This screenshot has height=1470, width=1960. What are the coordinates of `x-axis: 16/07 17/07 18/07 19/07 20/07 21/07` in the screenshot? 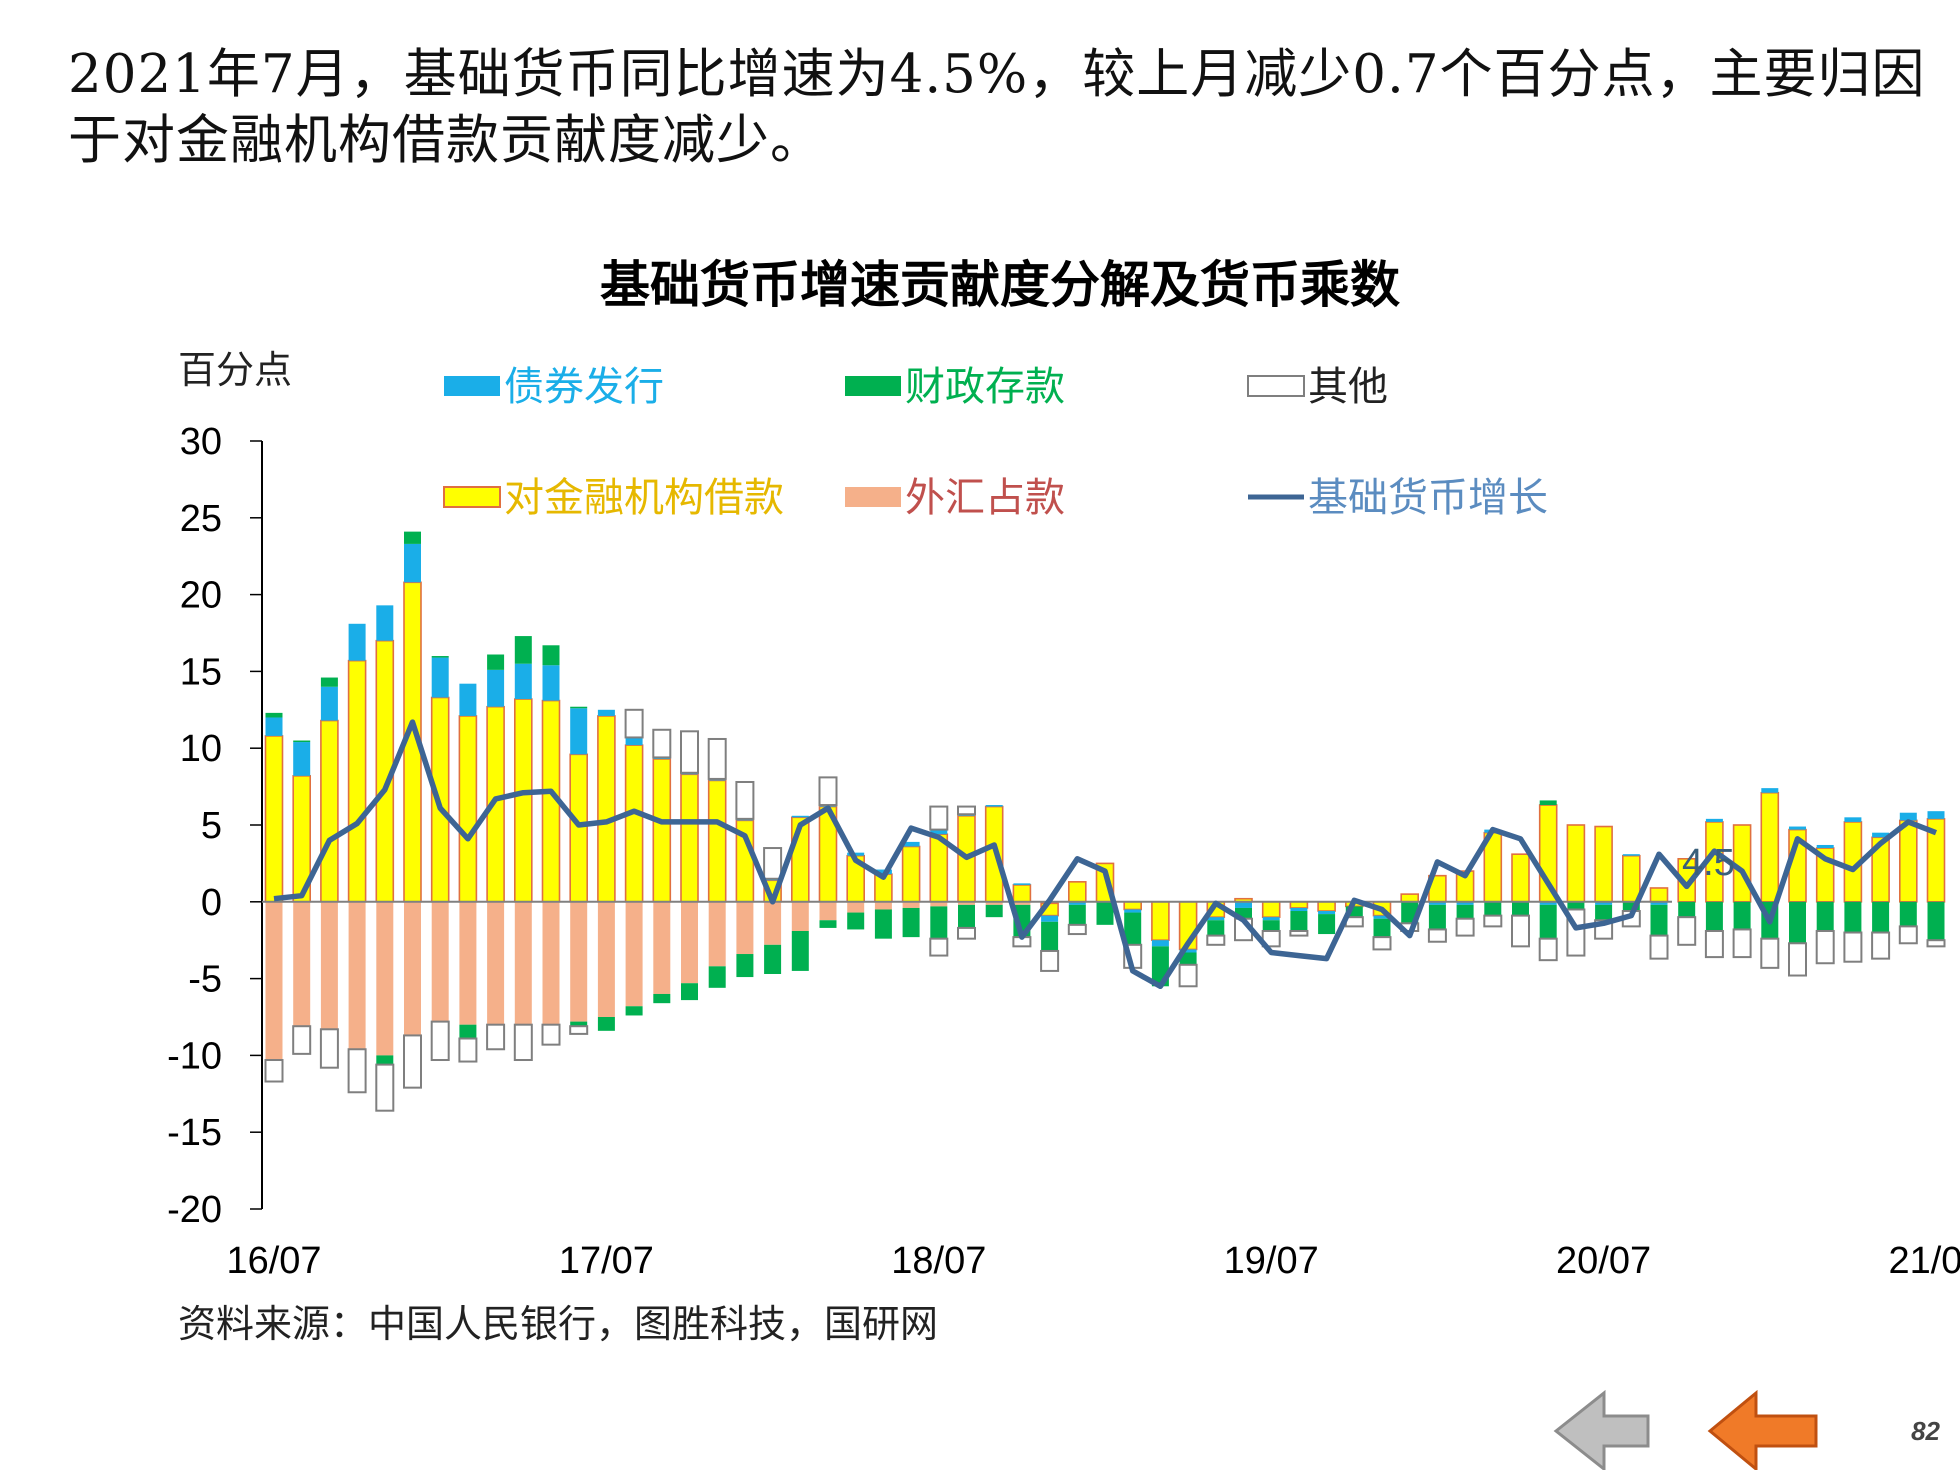 It's located at (1093, 1261).